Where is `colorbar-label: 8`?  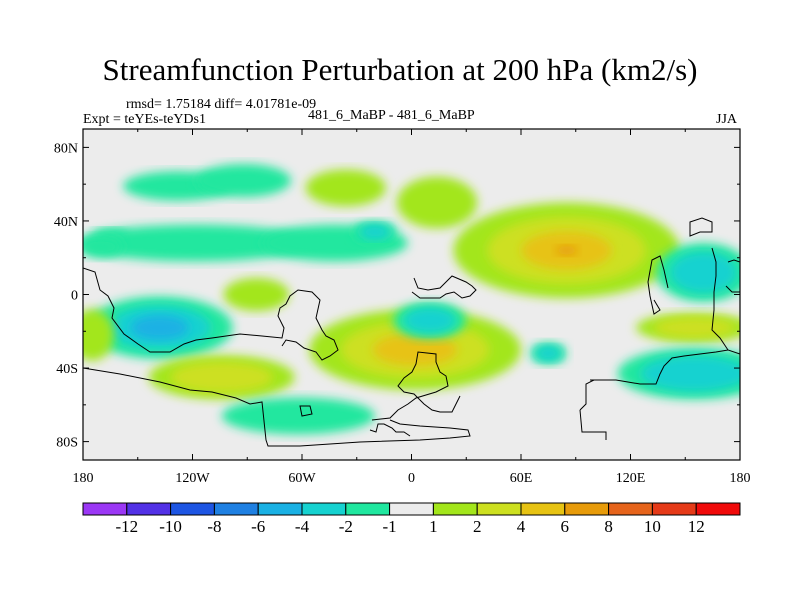 colorbar-label: 8 is located at coordinates (608, 526).